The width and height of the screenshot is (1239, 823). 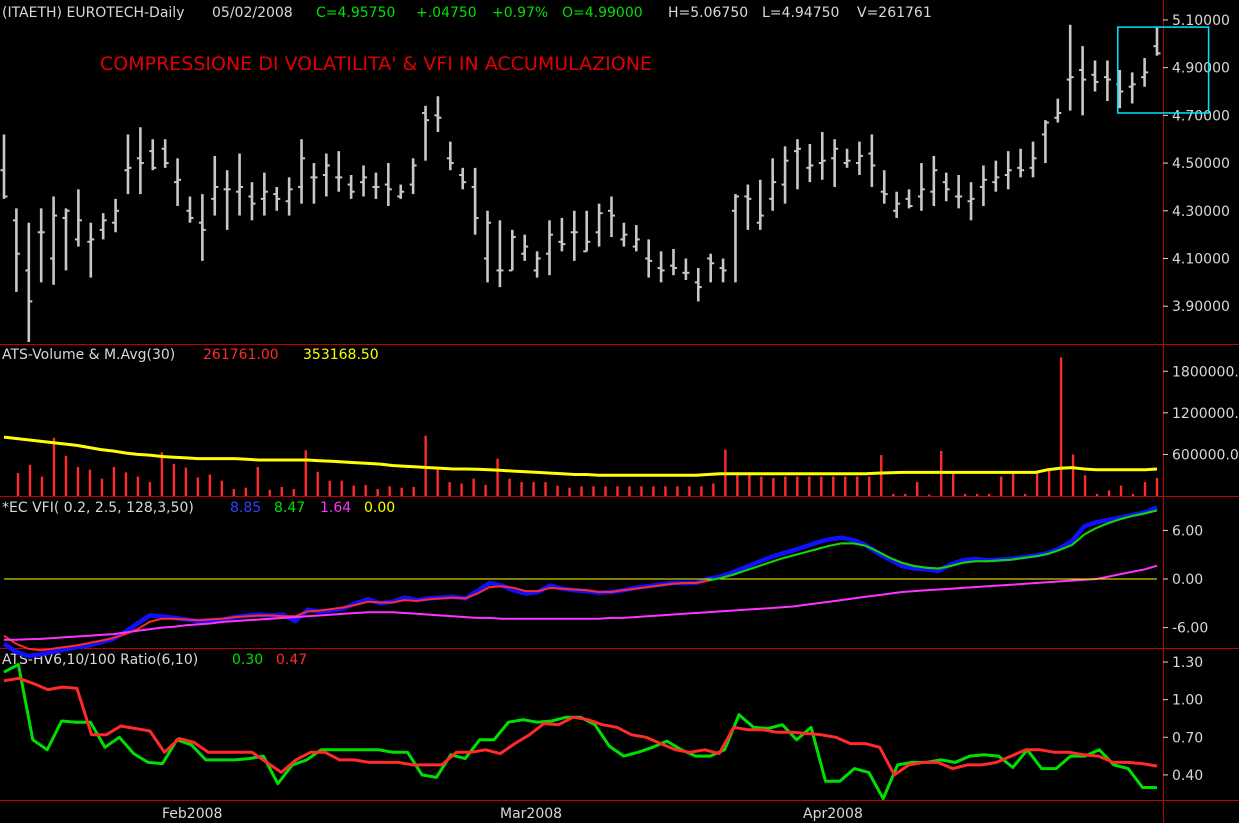 I want to click on header-date: 05/02/2008, so click(x=252, y=13).